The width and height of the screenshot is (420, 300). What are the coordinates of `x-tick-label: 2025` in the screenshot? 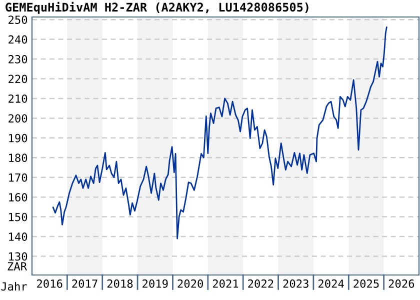 It's located at (366, 283).